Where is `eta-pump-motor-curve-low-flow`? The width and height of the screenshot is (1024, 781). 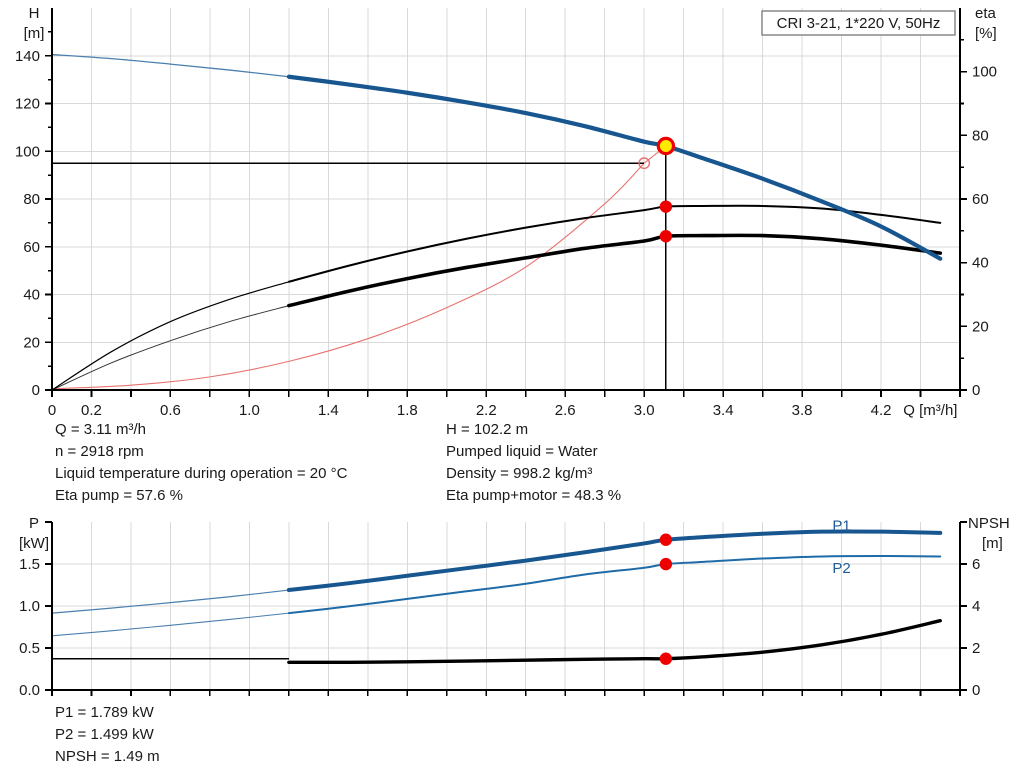 eta-pump-motor-curve-low-flow is located at coordinates (170, 348).